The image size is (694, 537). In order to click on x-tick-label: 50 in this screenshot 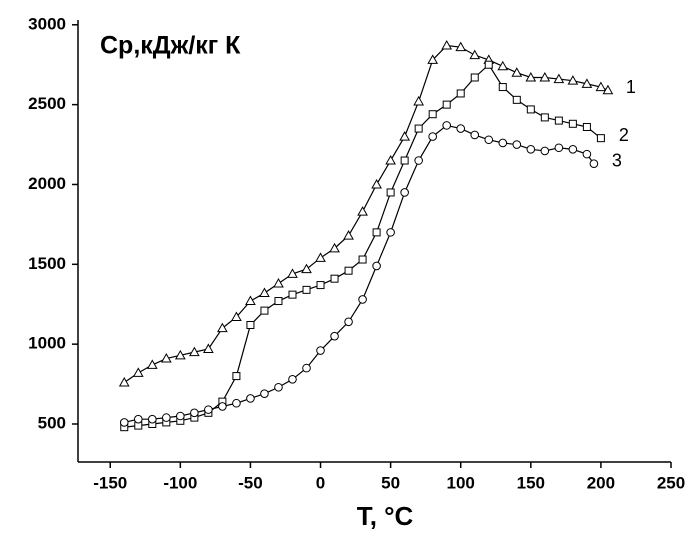, I will do `click(390, 482)`.